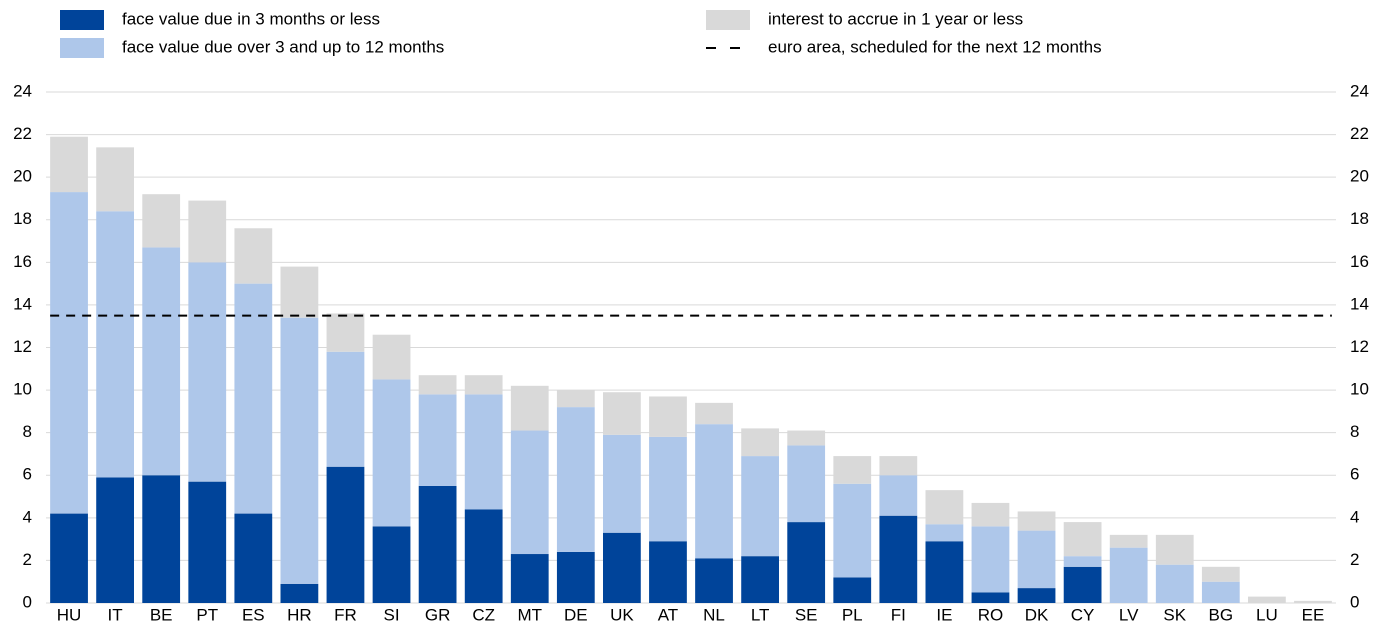  I want to click on y-tick-label: 22, so click(22, 133).